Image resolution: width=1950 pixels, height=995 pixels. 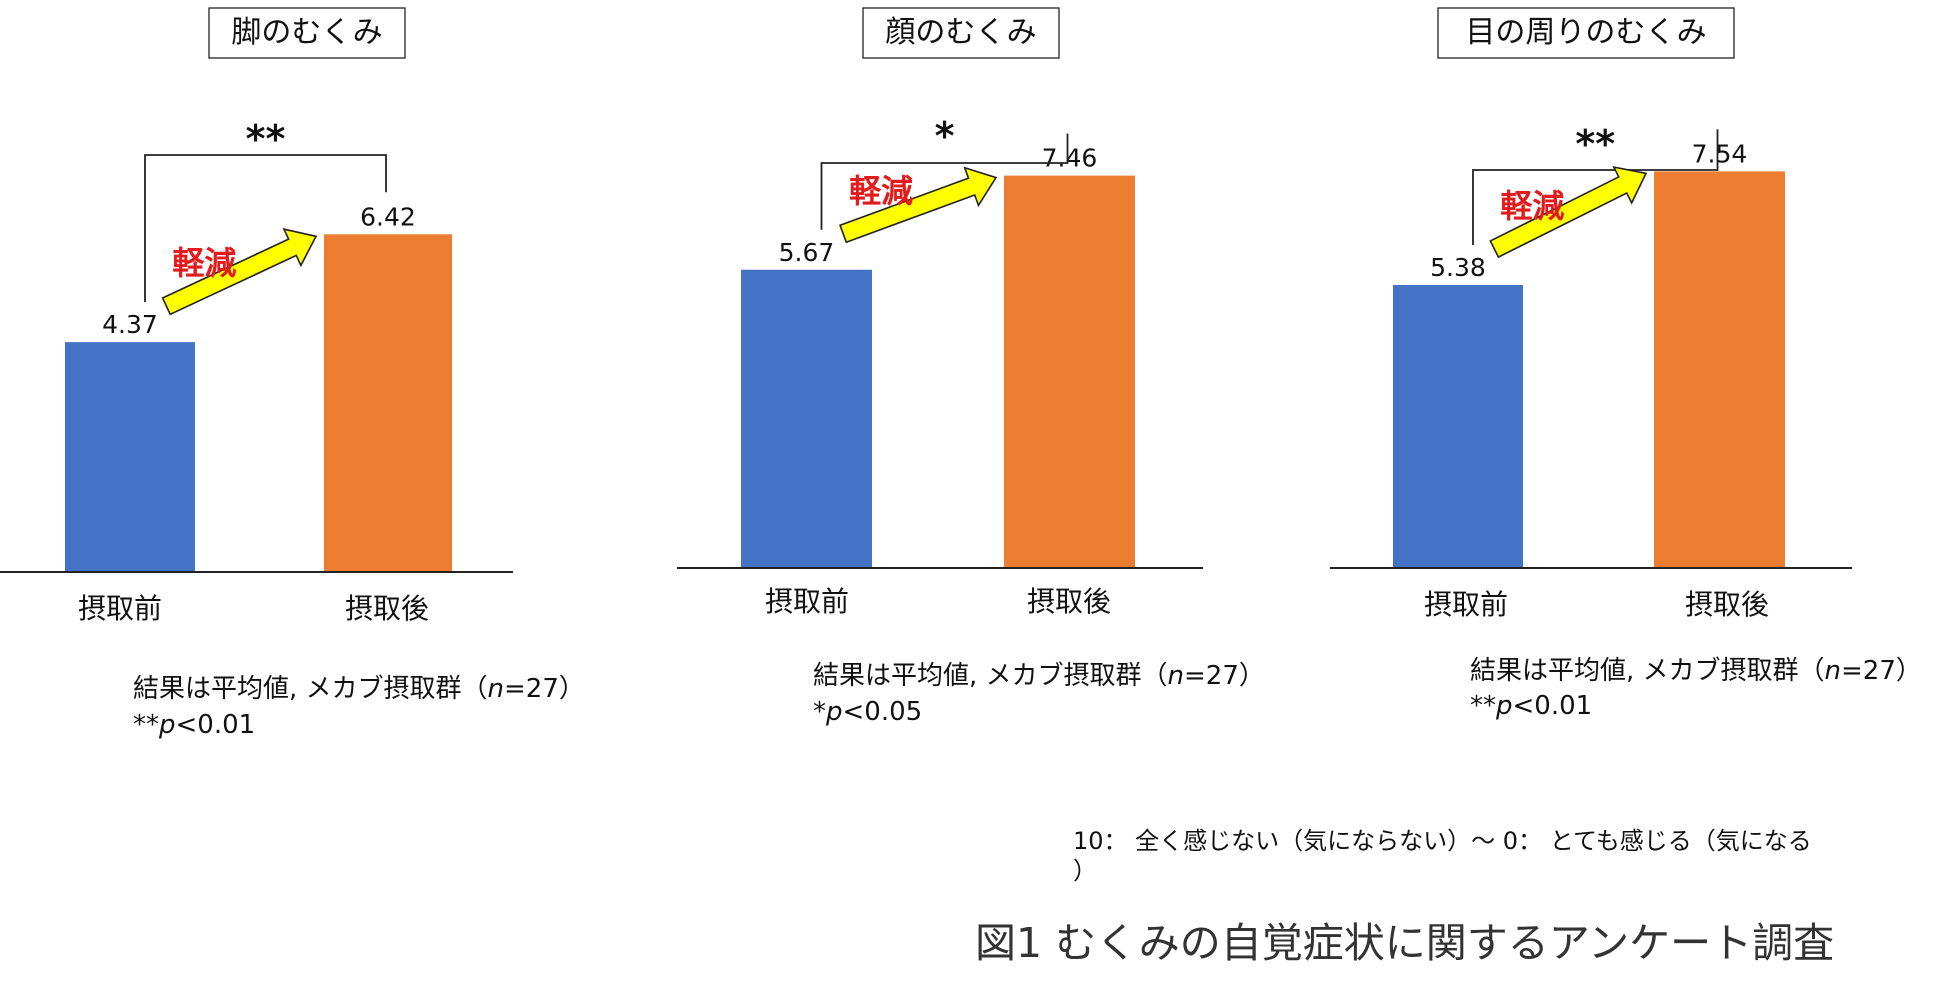 I want to click on figure-caption: 図1 むくみの自覚症状に関するアンケート調査, so click(x=1404, y=943).